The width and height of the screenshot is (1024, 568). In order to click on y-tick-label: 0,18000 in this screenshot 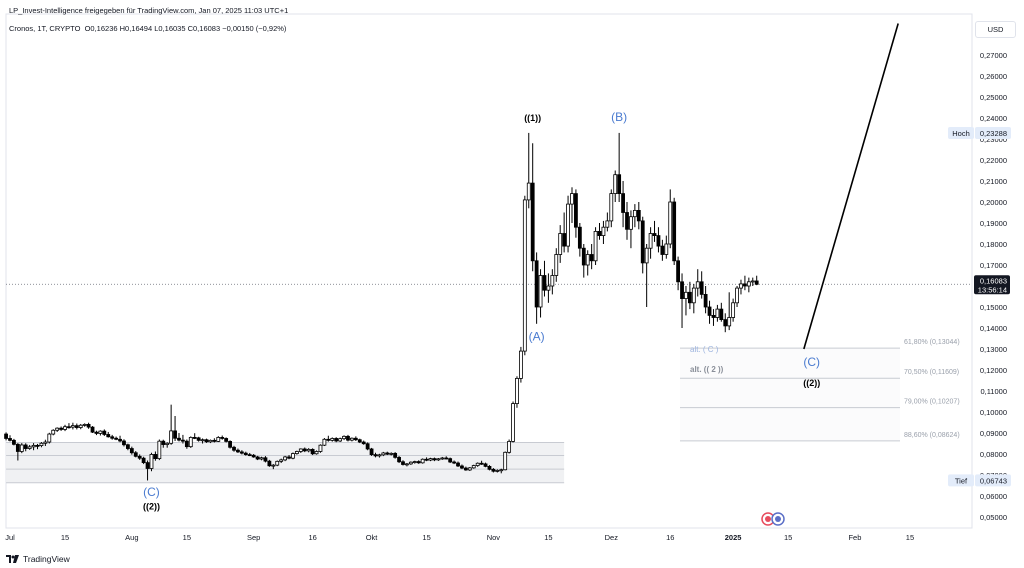, I will do `click(993, 244)`.